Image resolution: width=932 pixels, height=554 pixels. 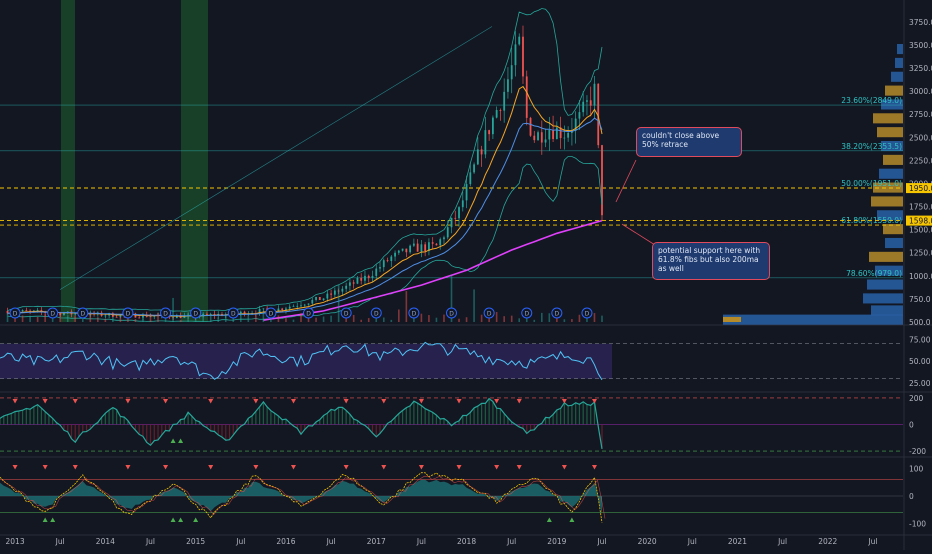 What do you see at coordinates (916, 468) in the screenshot?
I see `wave-axis-tick-label: 100` at bounding box center [916, 468].